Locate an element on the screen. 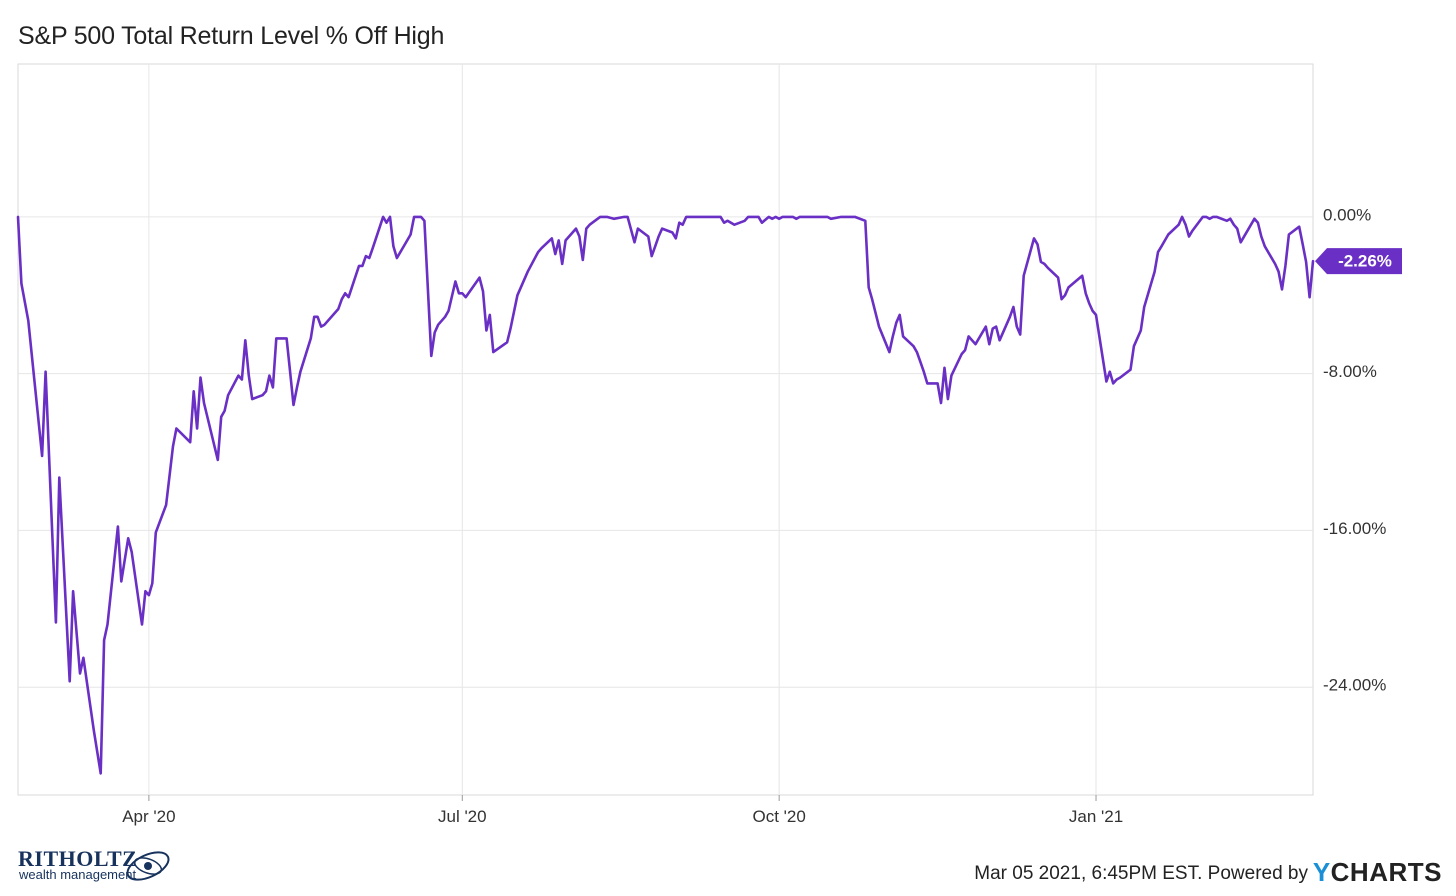  x-tick-label: Apr '20 is located at coordinates (148, 816).